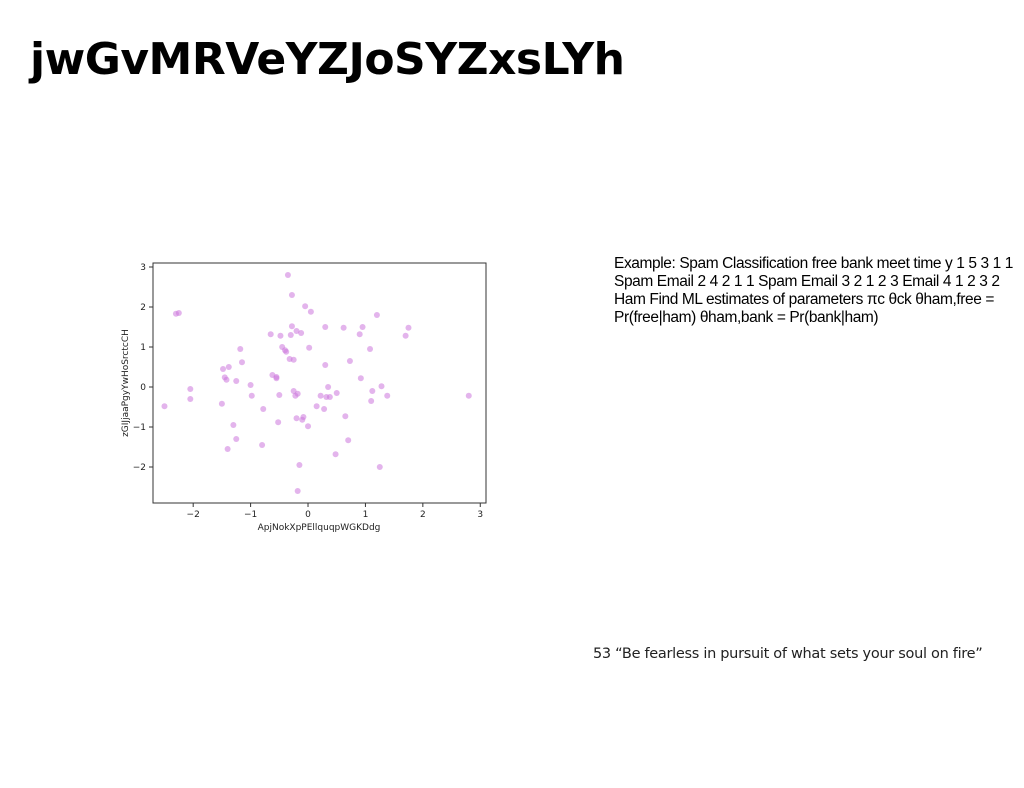 The width and height of the screenshot is (1024, 788). I want to click on x-axis: −2 −1 0 1 2 3, so click(335, 511).